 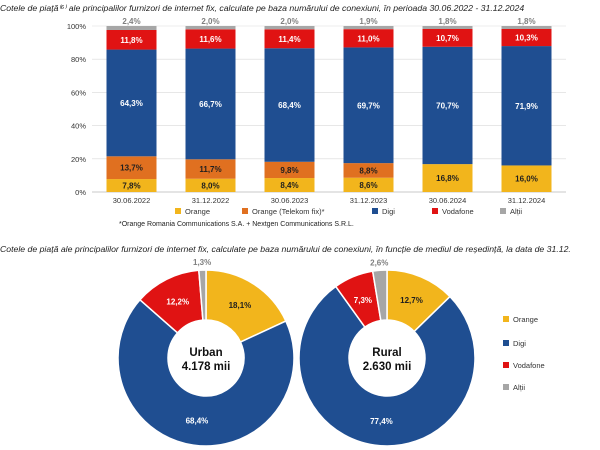 What do you see at coordinates (369, 200) in the screenshot?
I see `x-tick-label: 31.12.2023` at bounding box center [369, 200].